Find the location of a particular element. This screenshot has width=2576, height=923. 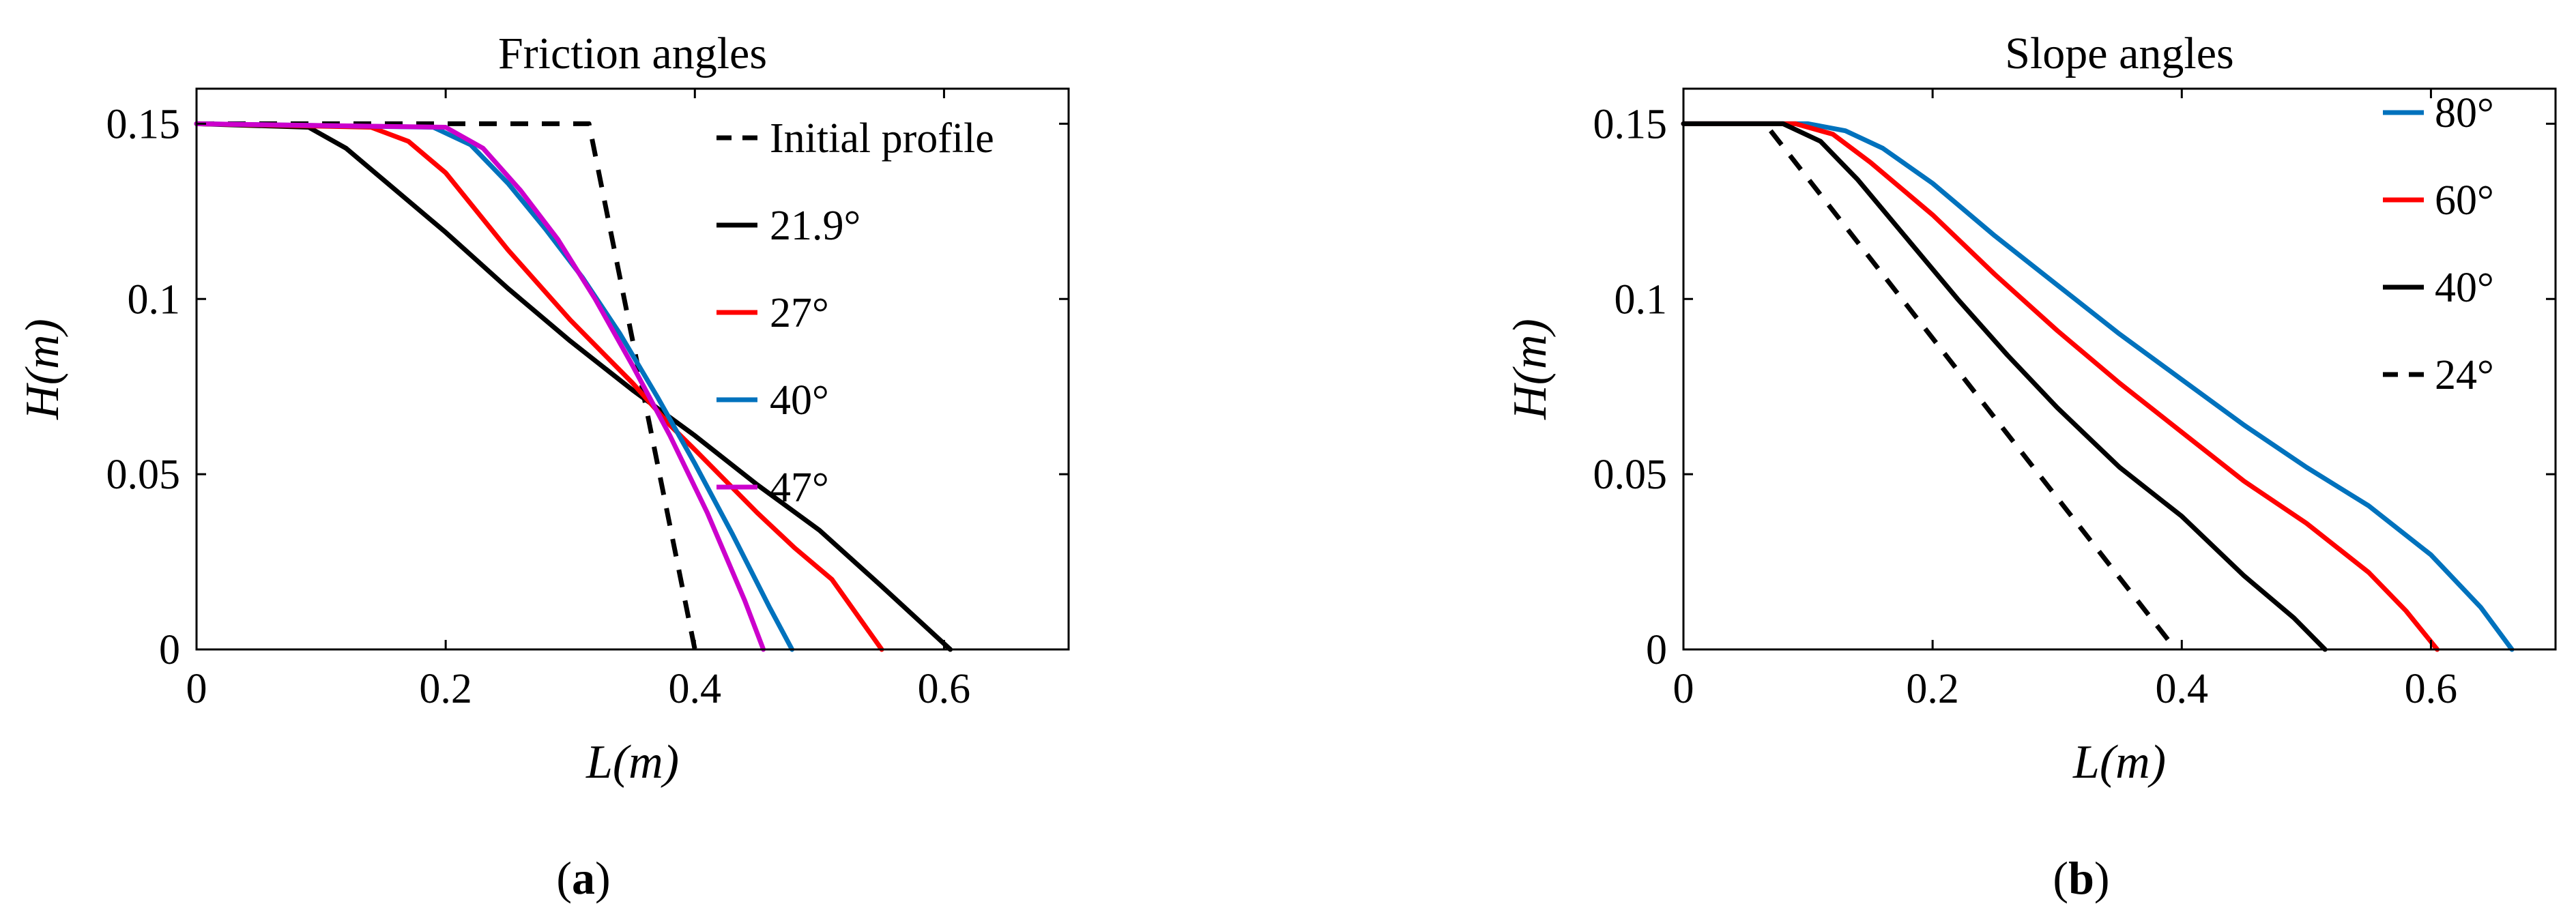

chart-a-x-tick-label: 0.2 is located at coordinates (445, 689).